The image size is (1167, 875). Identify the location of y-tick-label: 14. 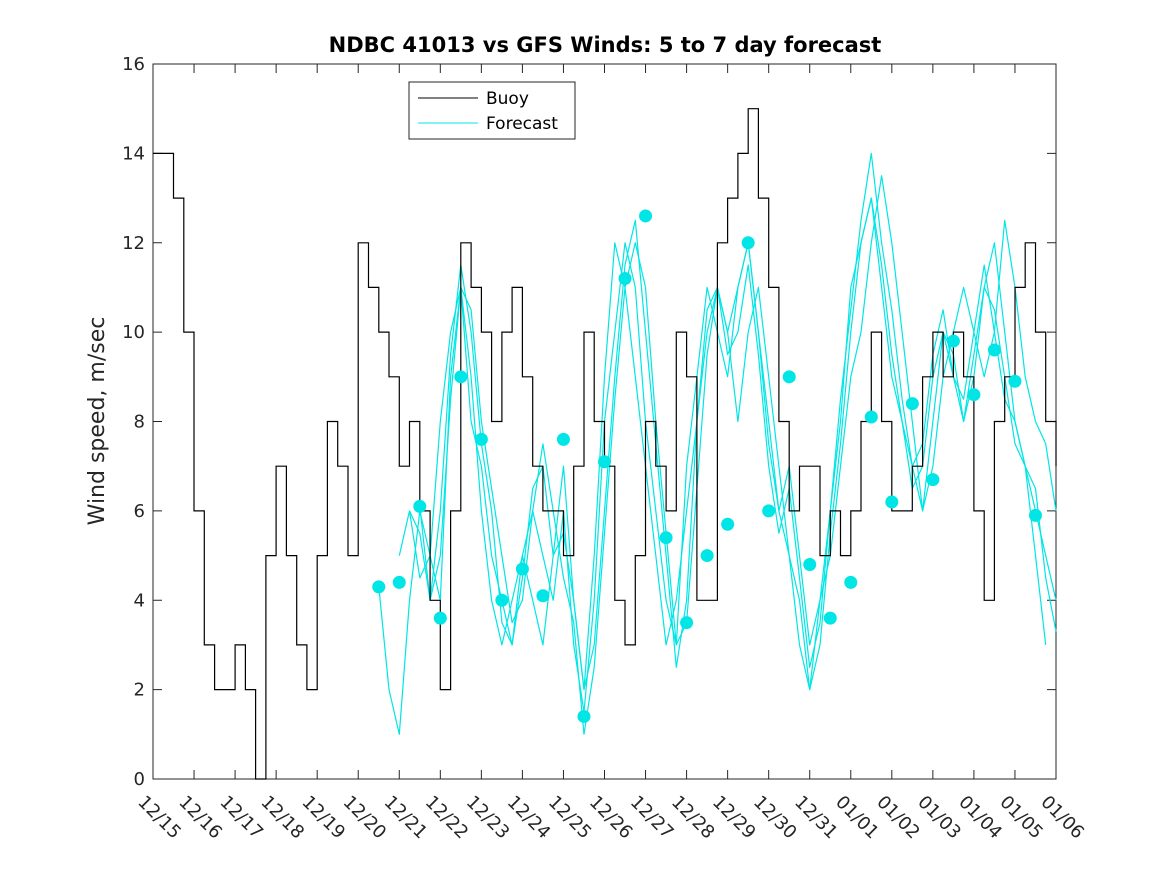
(133, 153).